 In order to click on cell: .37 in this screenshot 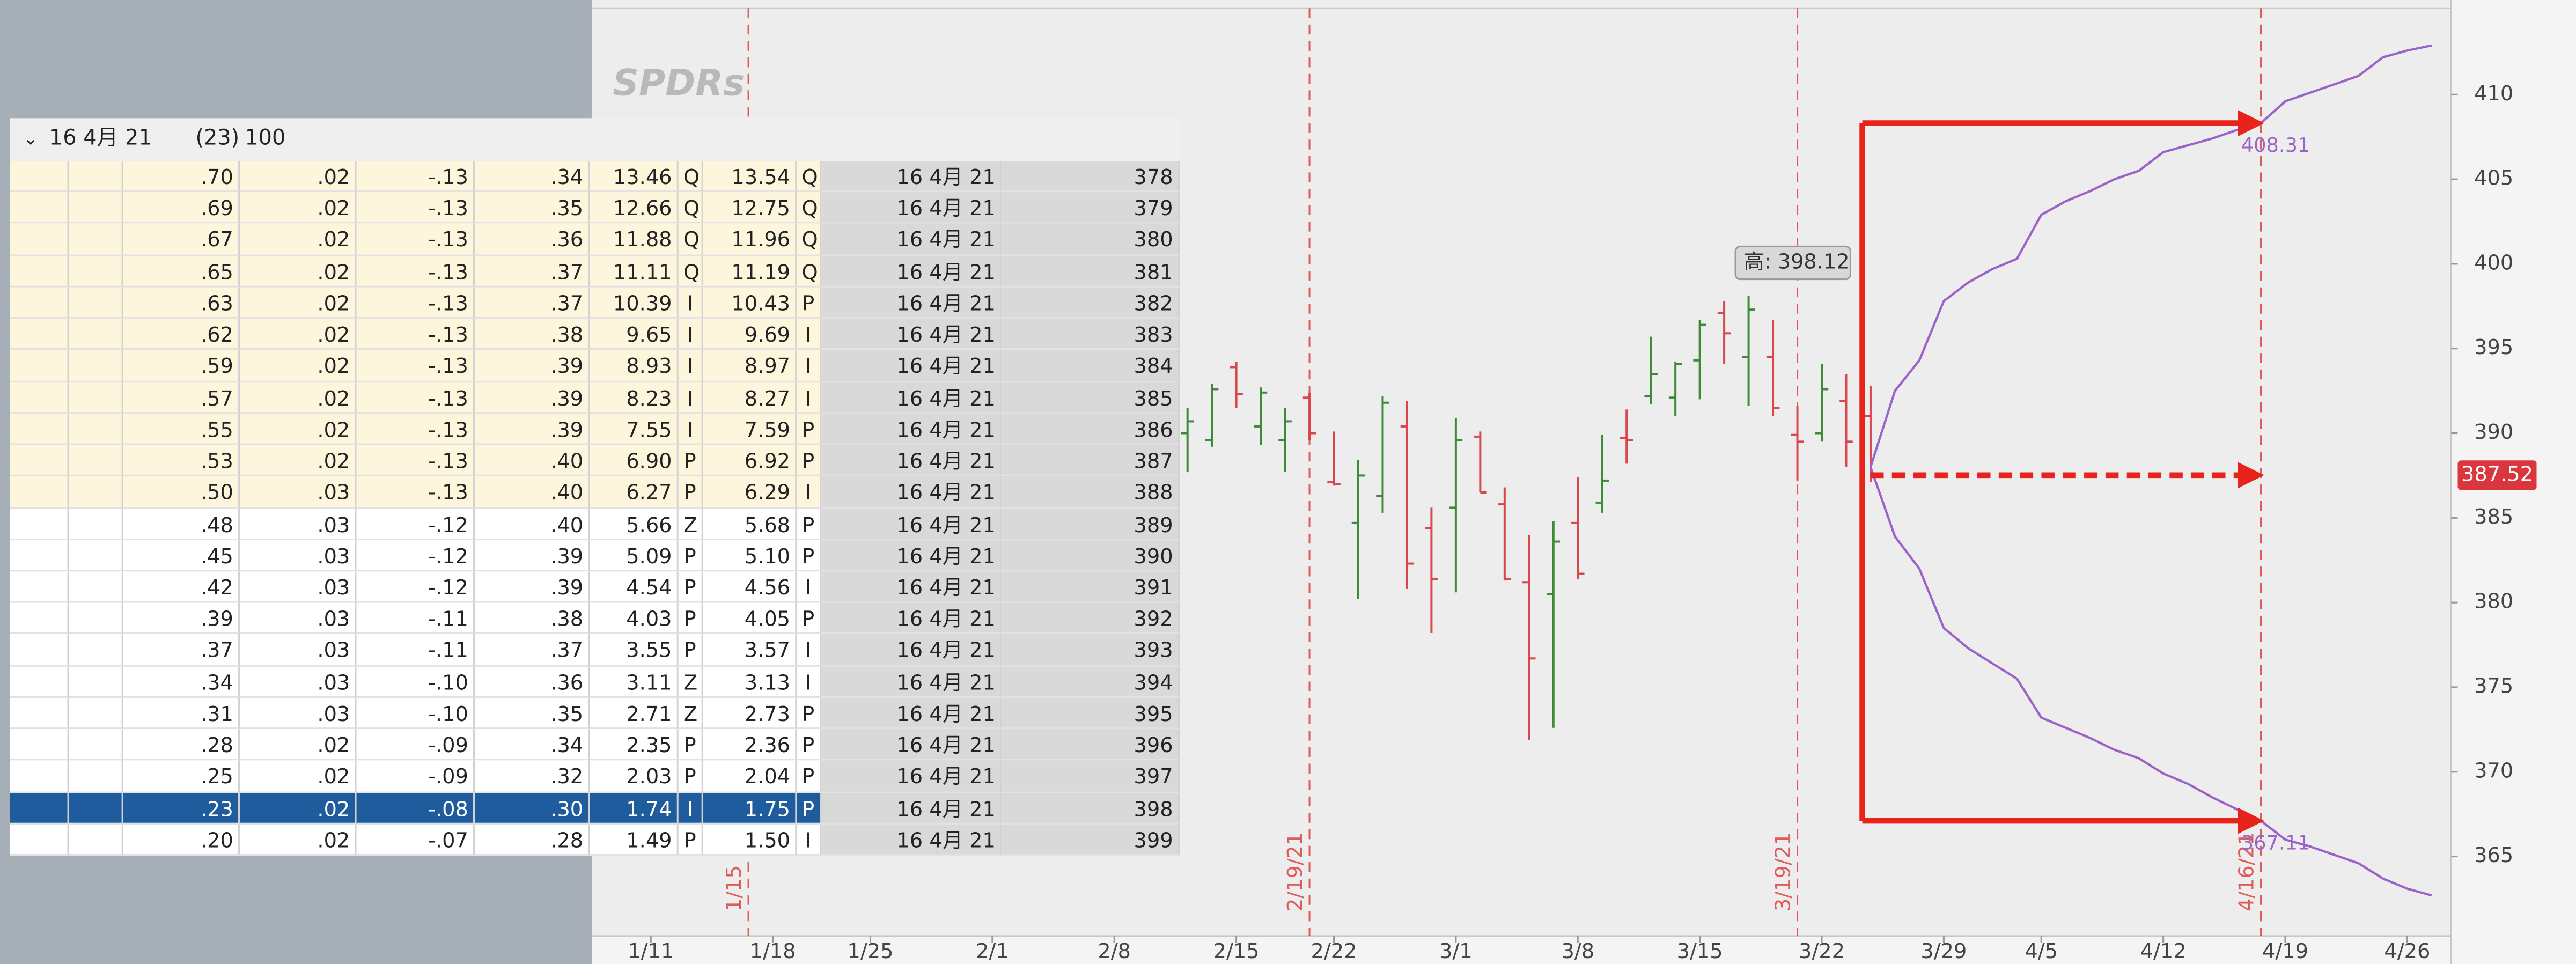, I will do `click(532, 651)`.